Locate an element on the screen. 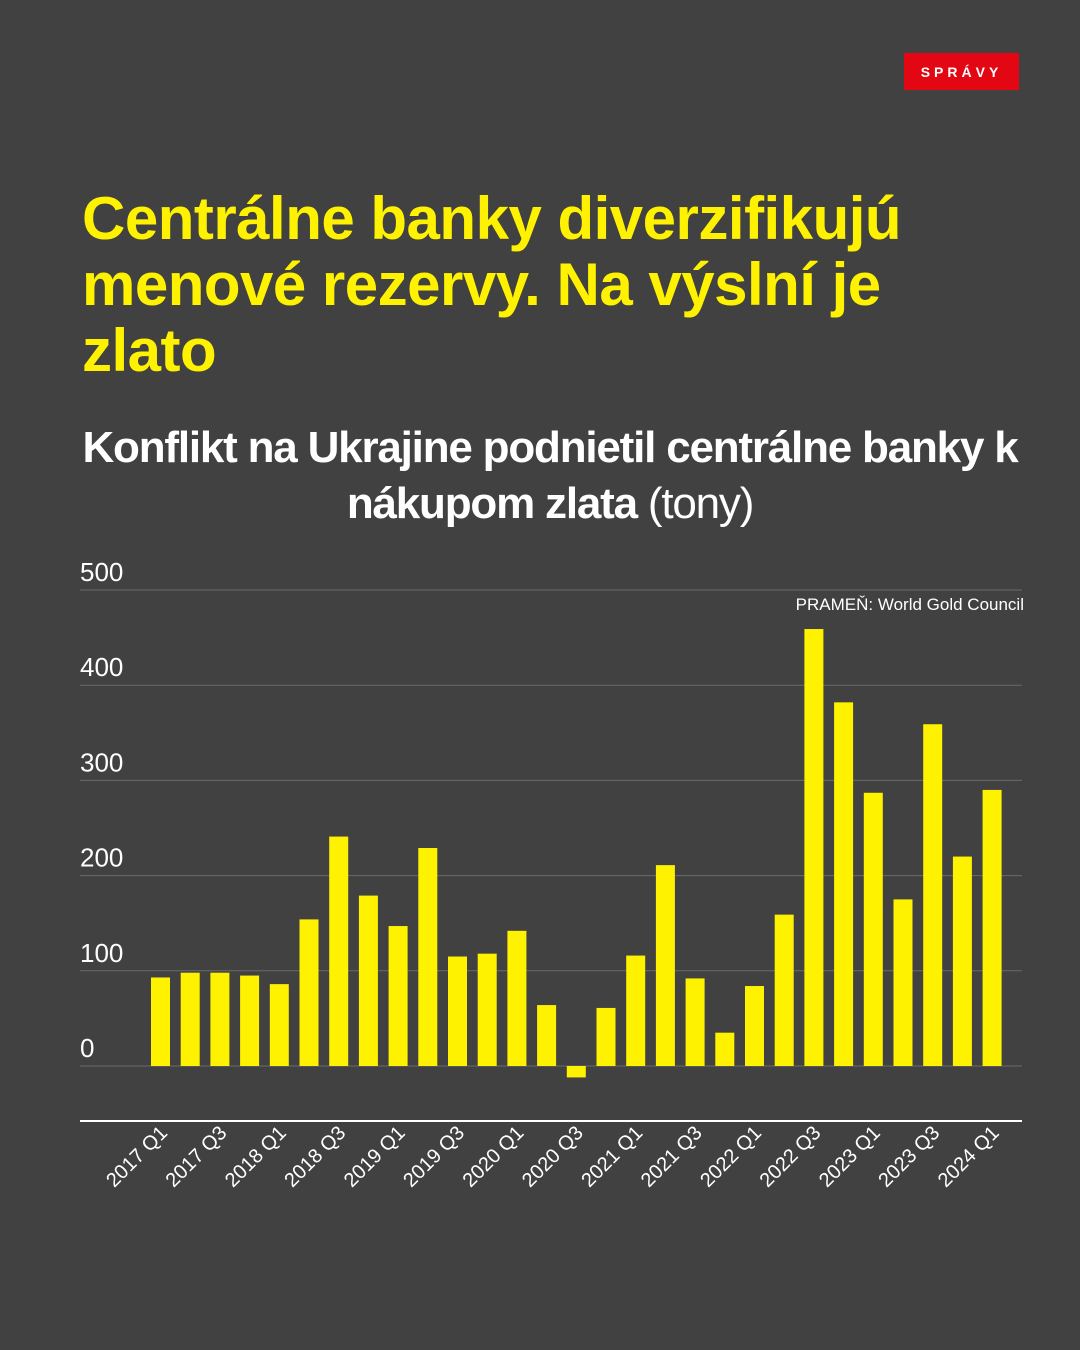  x-tick-label: 2021 Q3 is located at coordinates (672, 1157).